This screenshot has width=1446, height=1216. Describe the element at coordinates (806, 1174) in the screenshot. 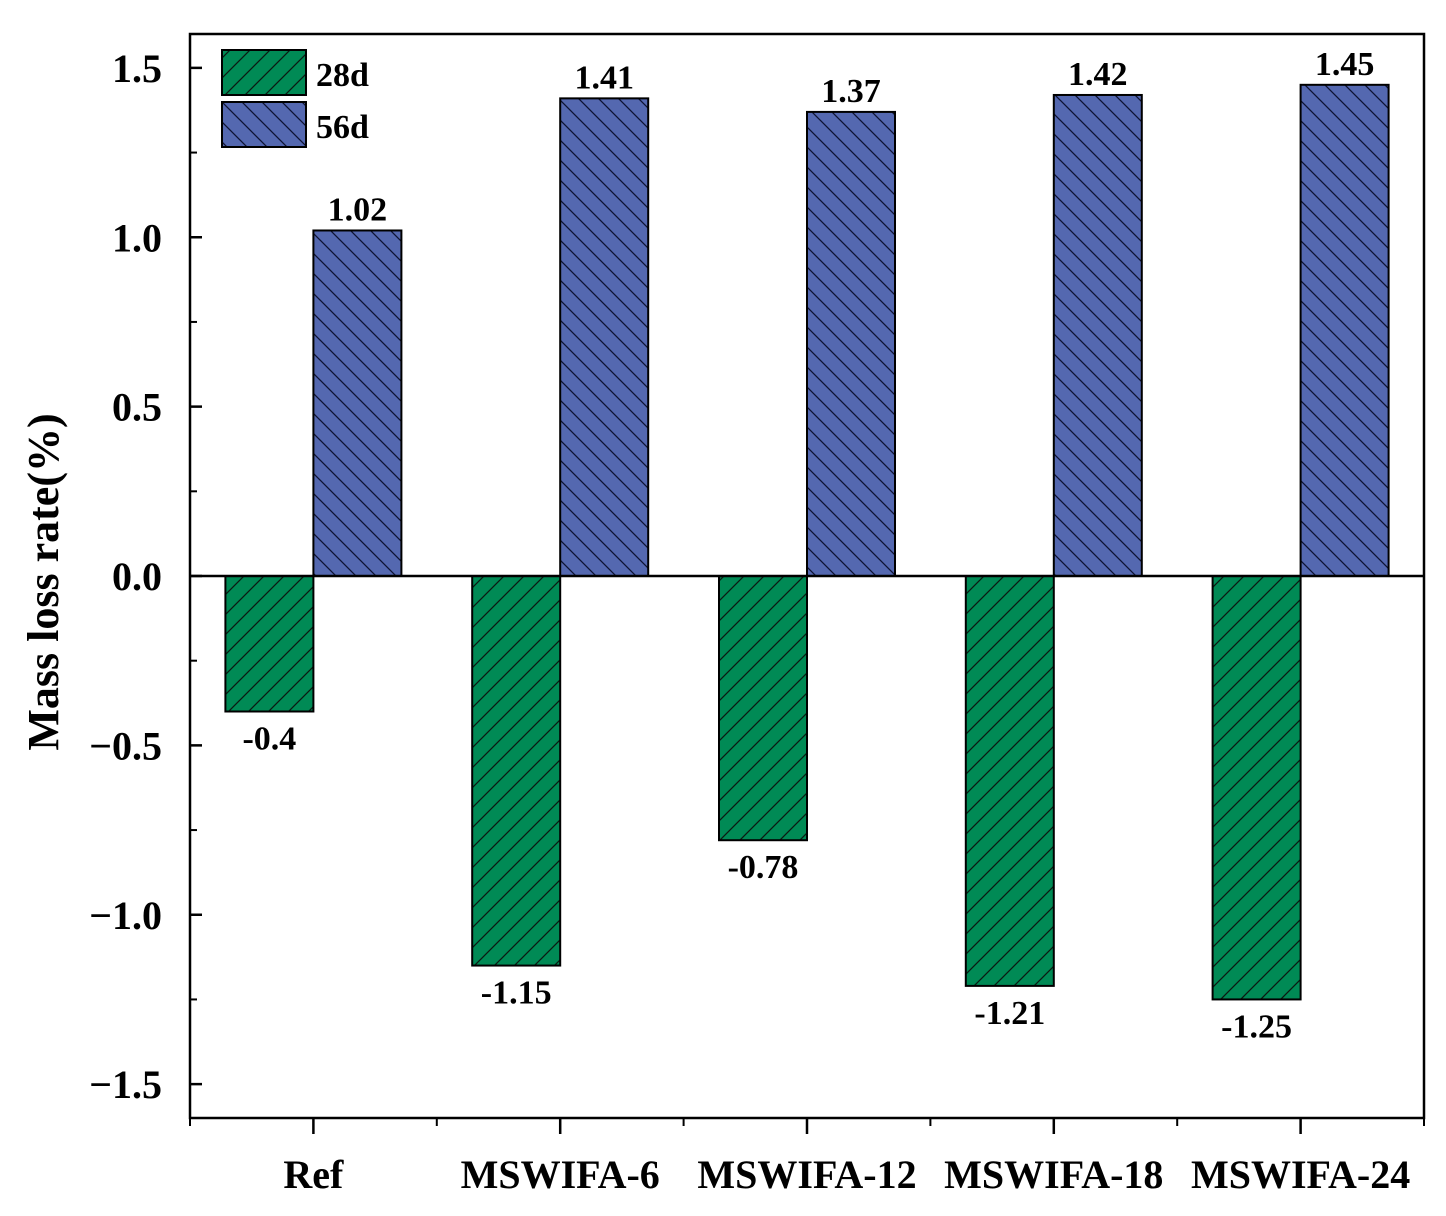

I see `x-tick-label: MSWIFA-12` at that location.